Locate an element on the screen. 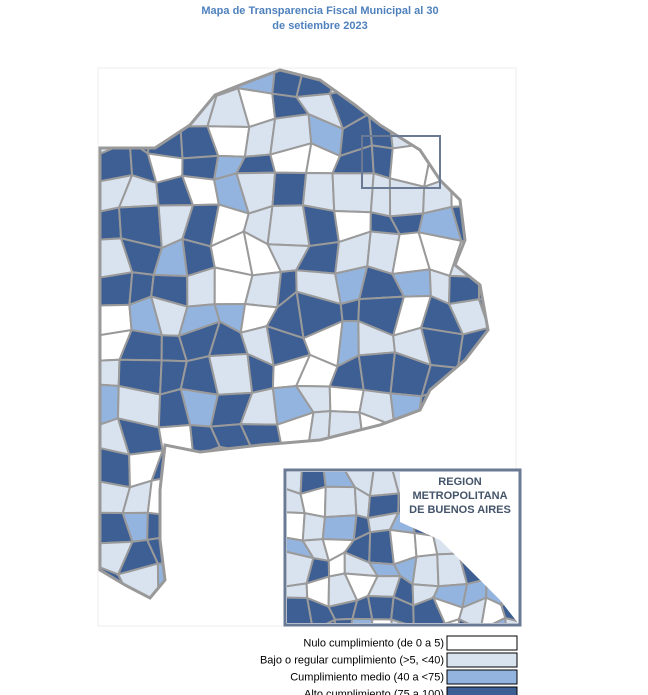 This screenshot has height=695, width=648. inset-label-box is located at coordinates (460, 497).